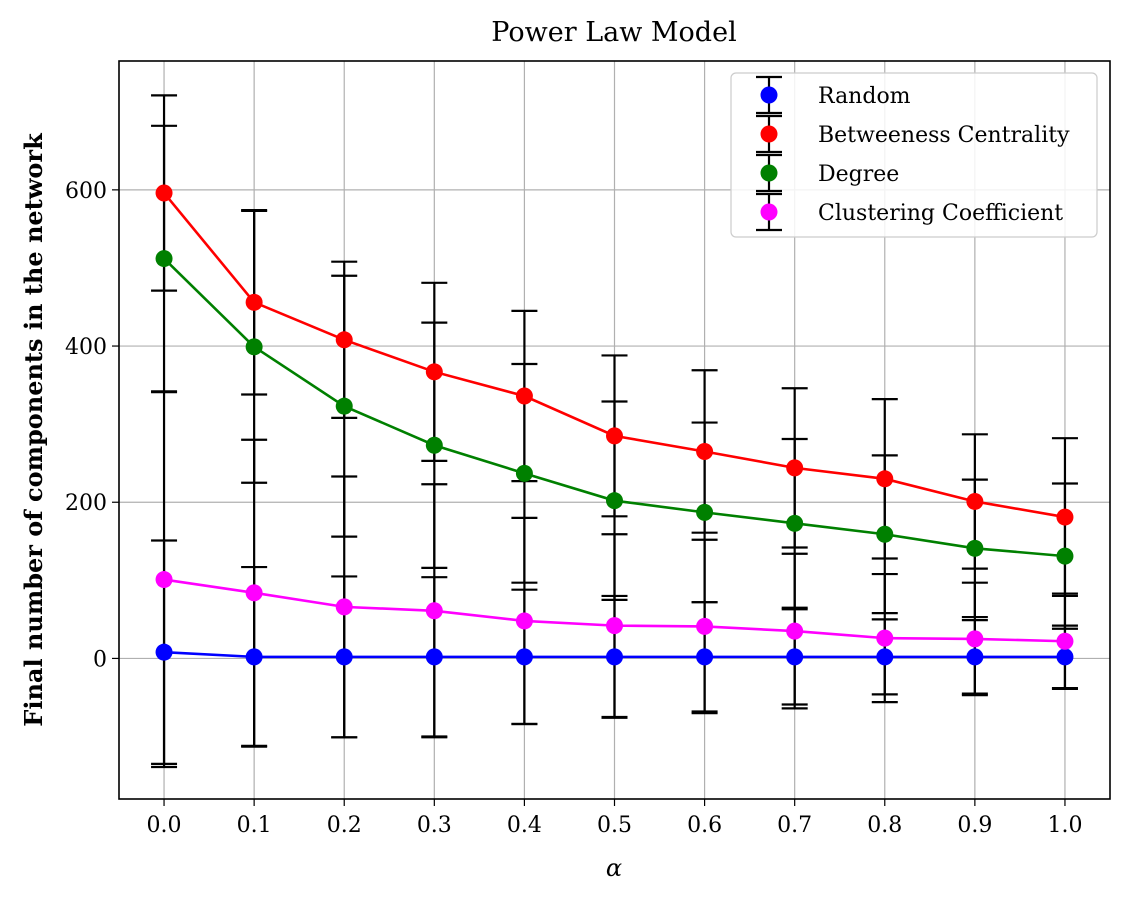  Describe the element at coordinates (92, 425) in the screenshot. I see `y-axis-ticks: 0 200 400 600` at that location.